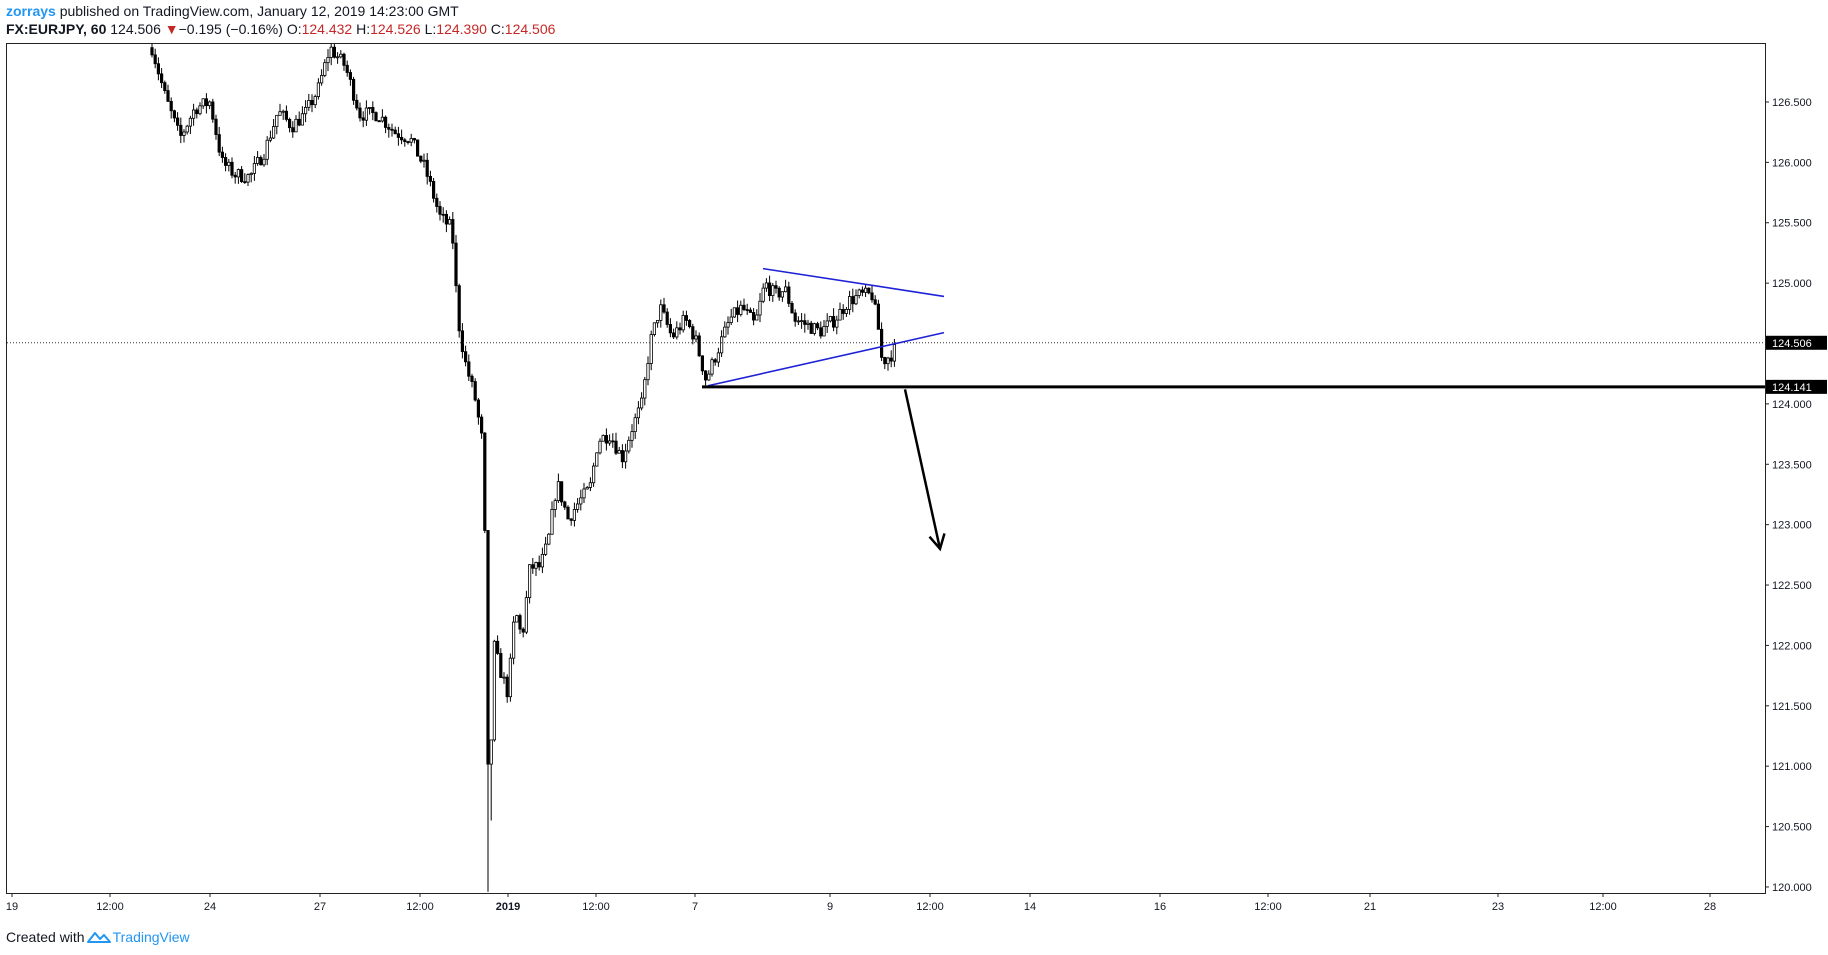  What do you see at coordinates (1792, 405) in the screenshot?
I see `price-tick-label: 124.000` at bounding box center [1792, 405].